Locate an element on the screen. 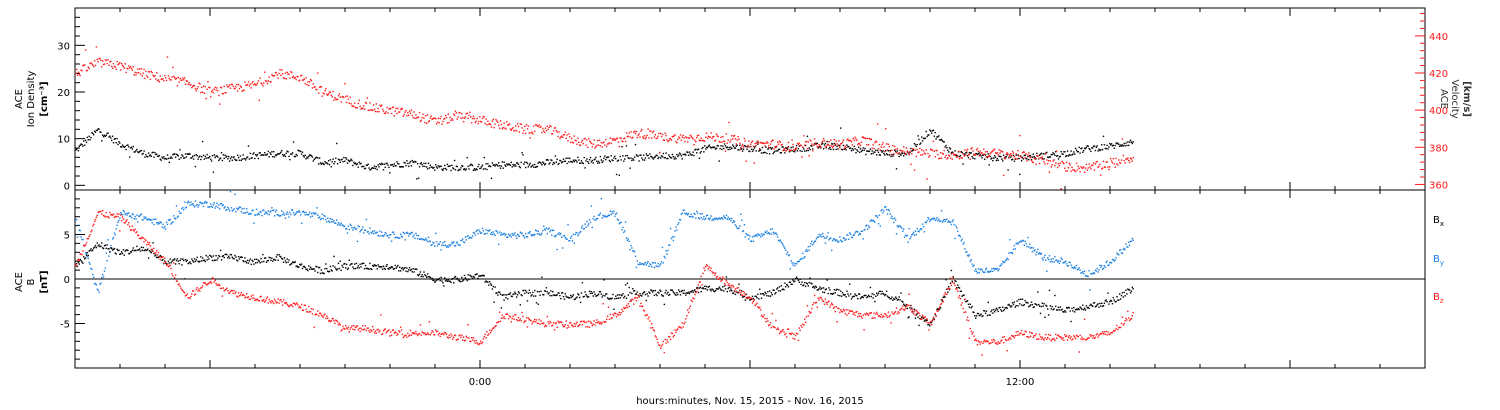 The image size is (1500, 410). top-left-tick-label: 0 is located at coordinates (67, 186).